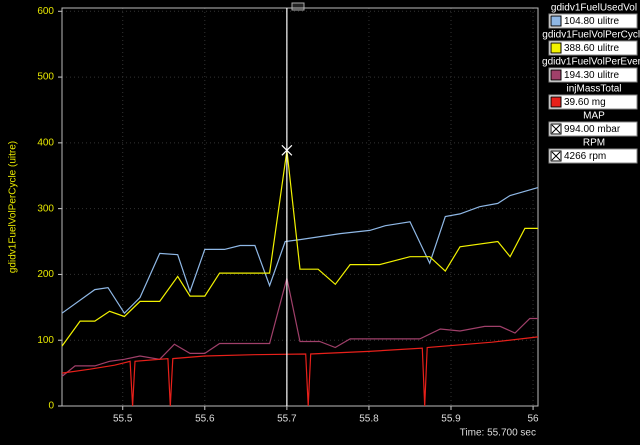 The height and width of the screenshot is (445, 640). I want to click on legend-name: injMassTotal, so click(593, 89).